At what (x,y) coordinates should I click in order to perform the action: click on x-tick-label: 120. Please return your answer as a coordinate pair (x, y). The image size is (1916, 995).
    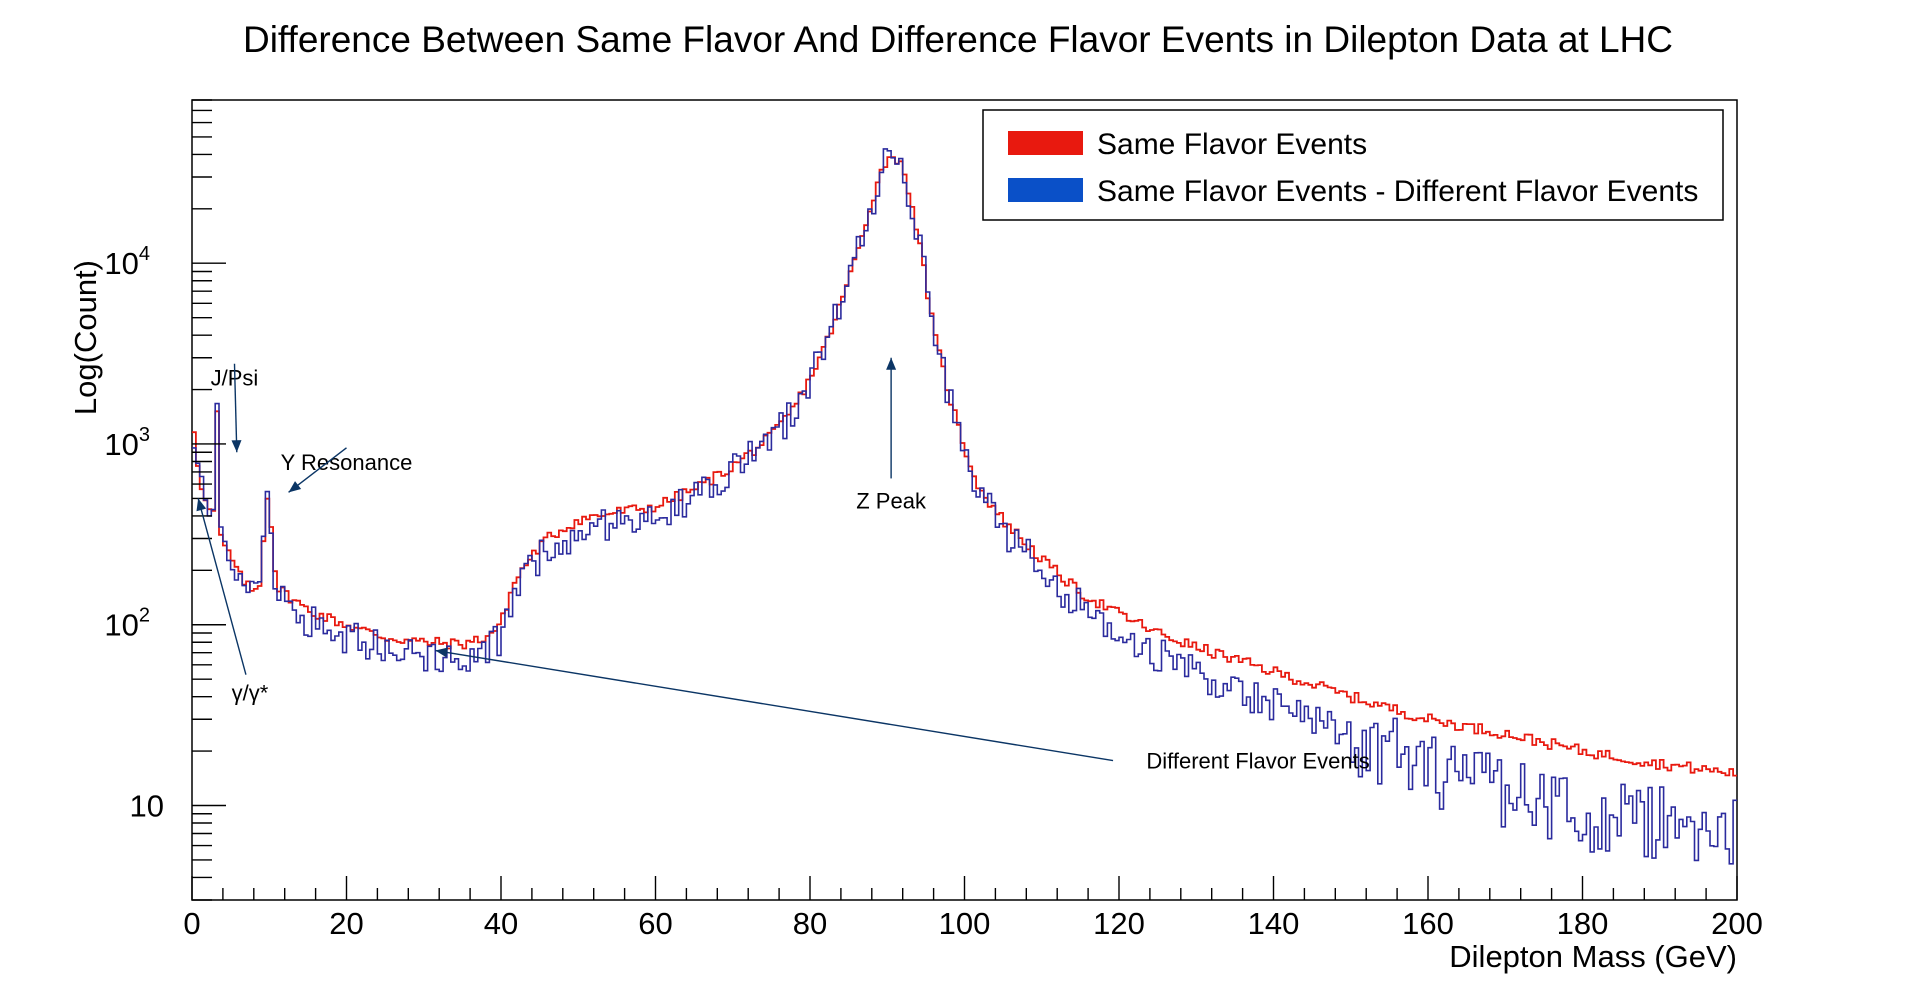
    Looking at the image, I should click on (1119, 923).